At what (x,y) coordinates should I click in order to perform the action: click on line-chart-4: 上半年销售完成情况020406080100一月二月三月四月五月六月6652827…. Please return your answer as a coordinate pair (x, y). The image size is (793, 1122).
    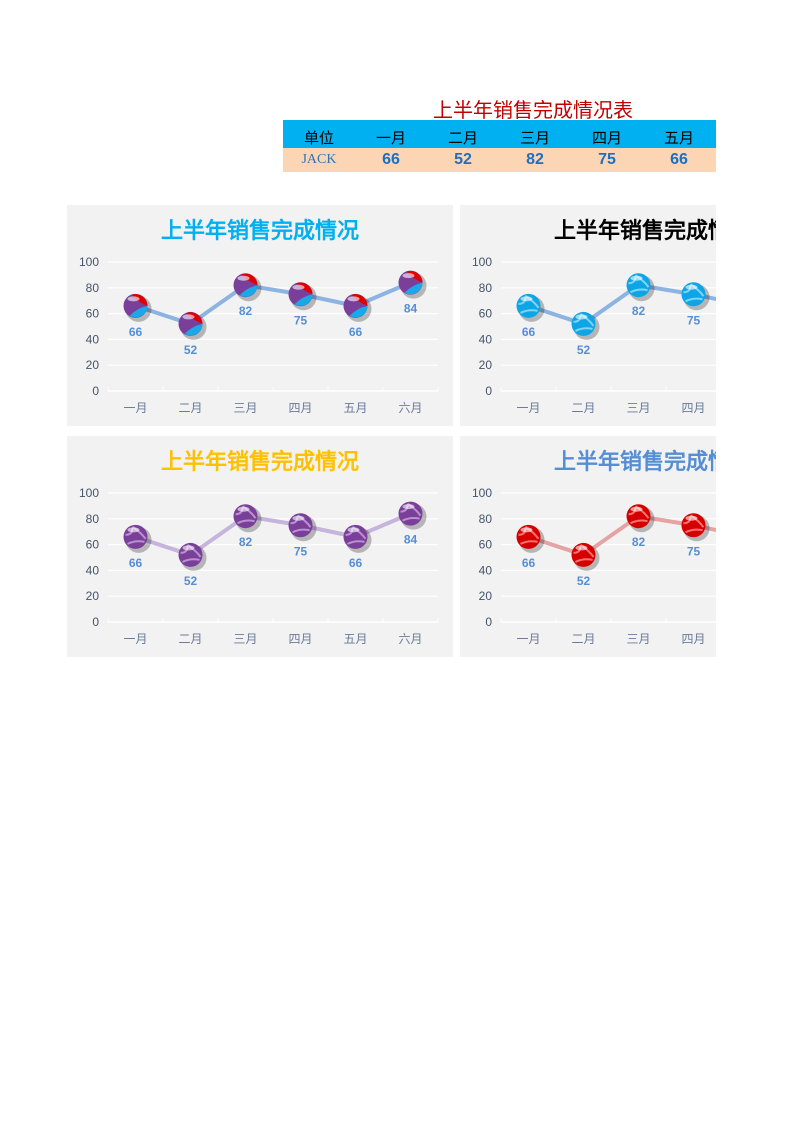
    Looking at the image, I should click on (588, 546).